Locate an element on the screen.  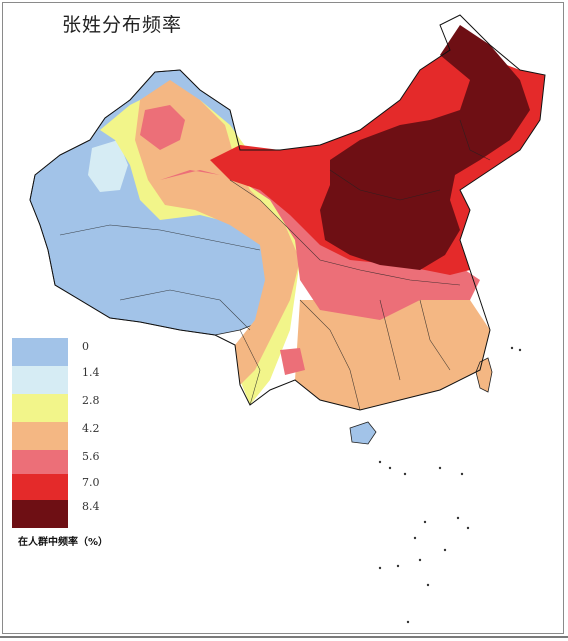
legend-label-6: 8.4 is located at coordinates (91, 506).